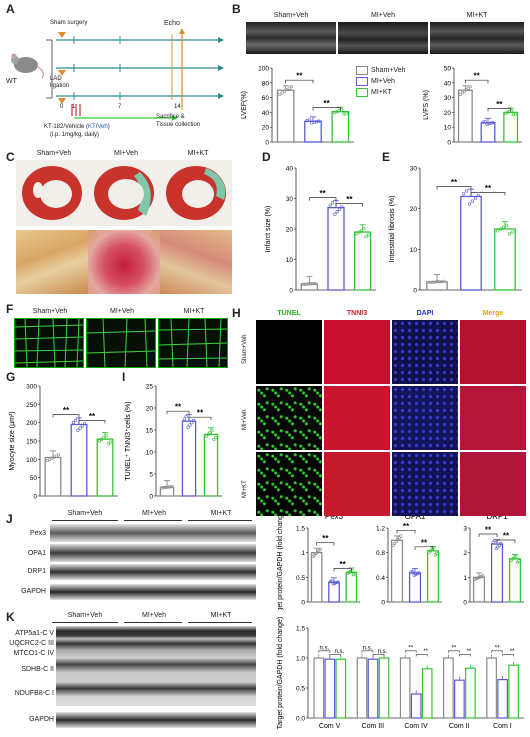 This screenshot has width=530, height=737. Describe the element at coordinates (153, 622) in the screenshot. I see `k-bracket-miveh` at that location.